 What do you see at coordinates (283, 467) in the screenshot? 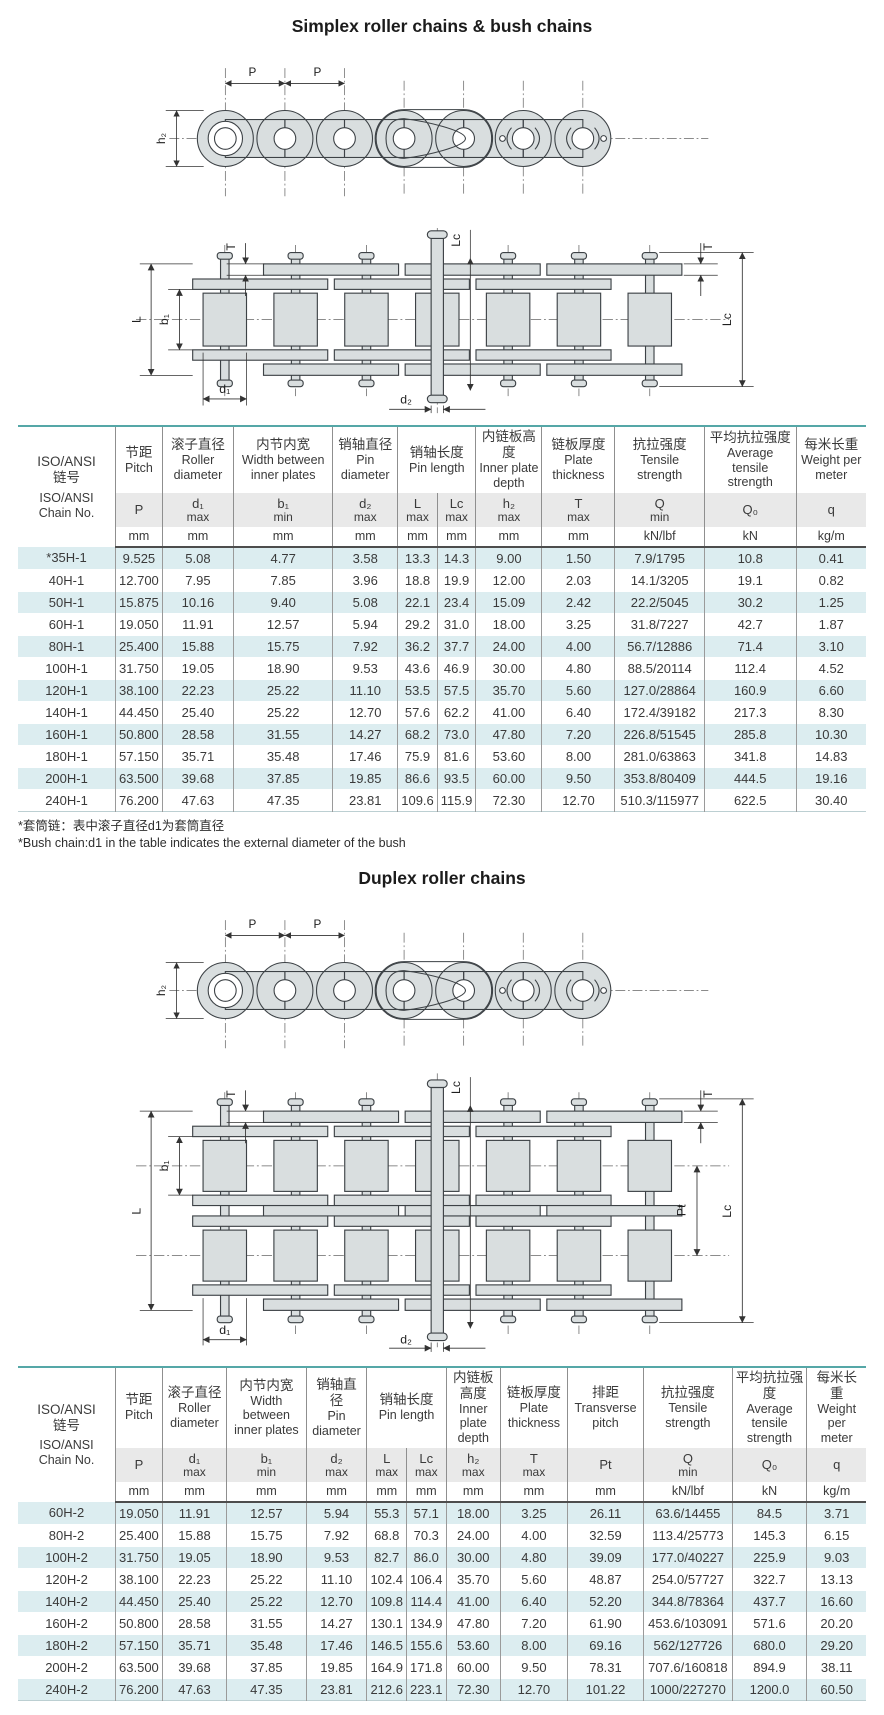
I see `col-header-en: Width between inner plates` at bounding box center [283, 467].